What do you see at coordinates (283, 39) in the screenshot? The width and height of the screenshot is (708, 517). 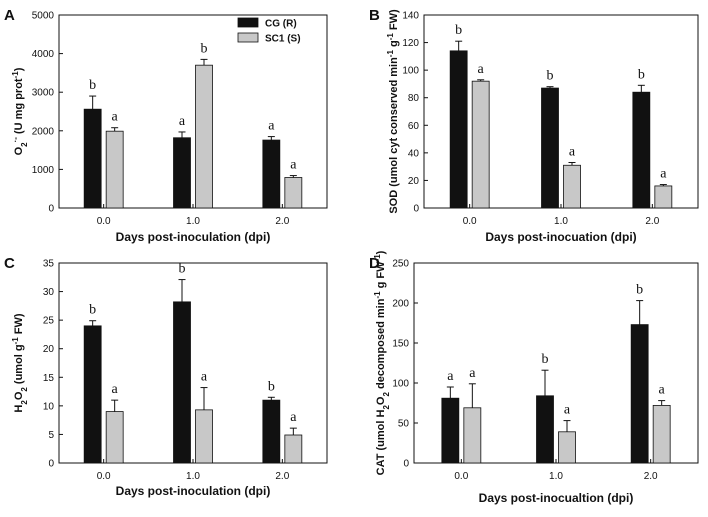 I see `legend-label: SC1 (S)` at bounding box center [283, 39].